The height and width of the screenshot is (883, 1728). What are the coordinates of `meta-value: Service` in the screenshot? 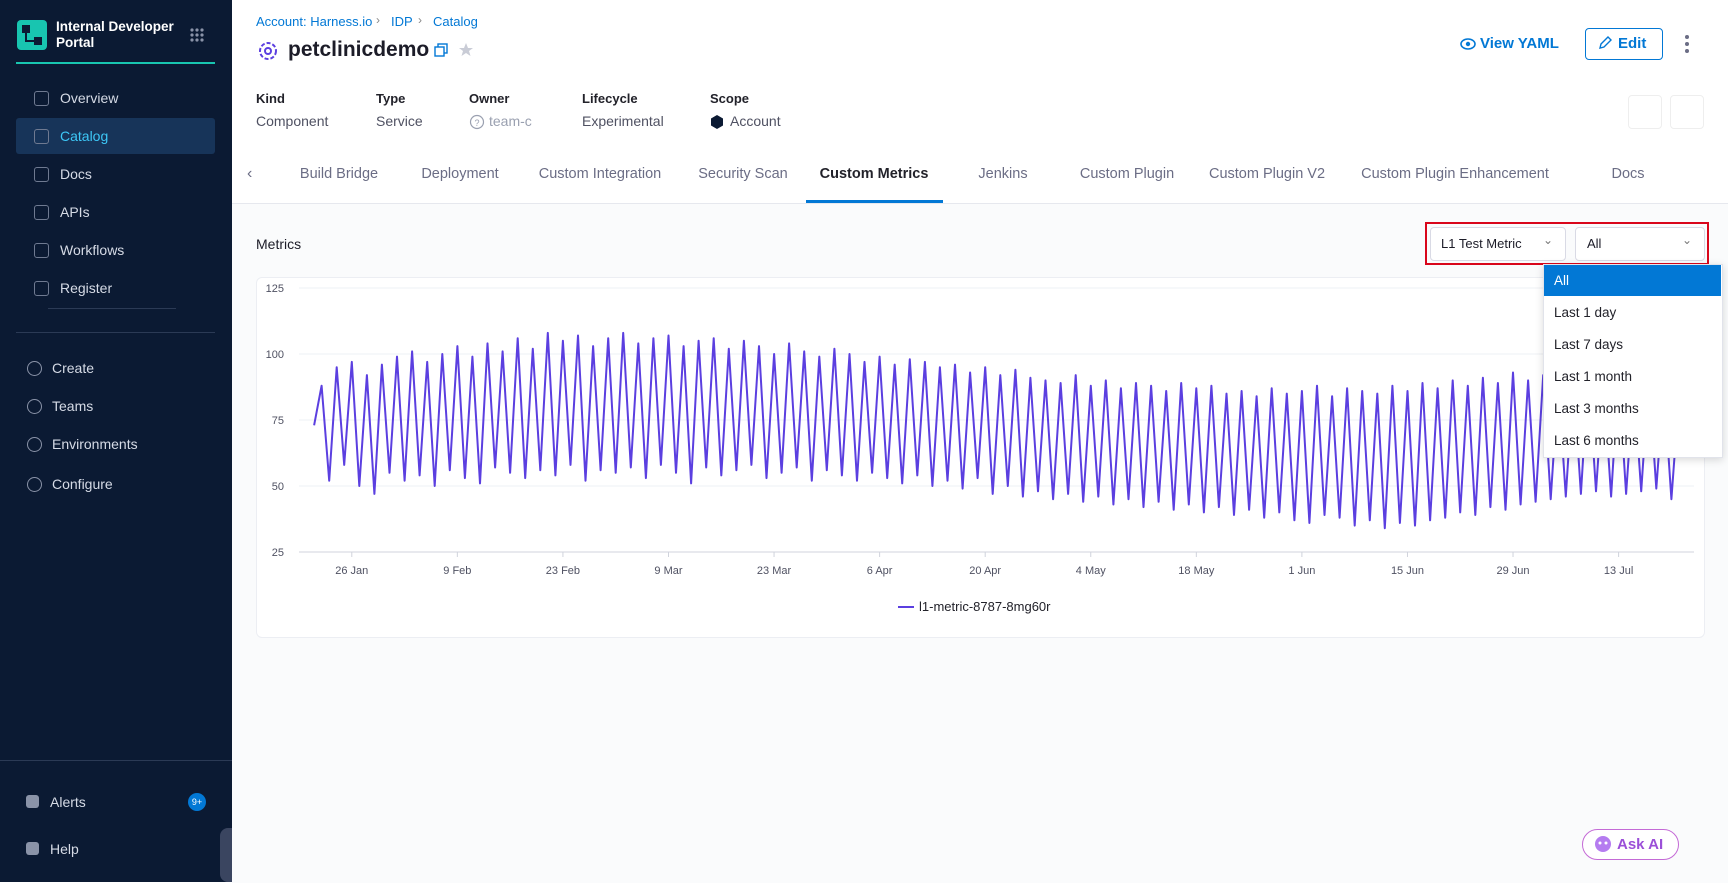 It's located at (399, 121).